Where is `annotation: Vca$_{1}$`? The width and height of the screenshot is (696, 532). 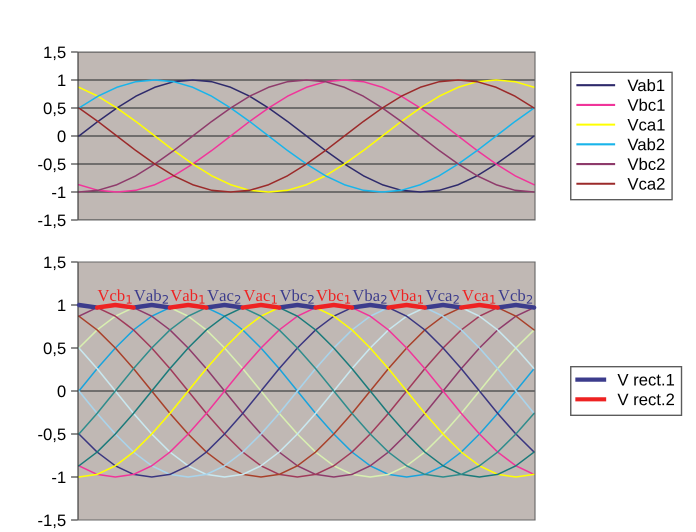 annotation: Vca$_{1}$ is located at coordinates (479, 297).